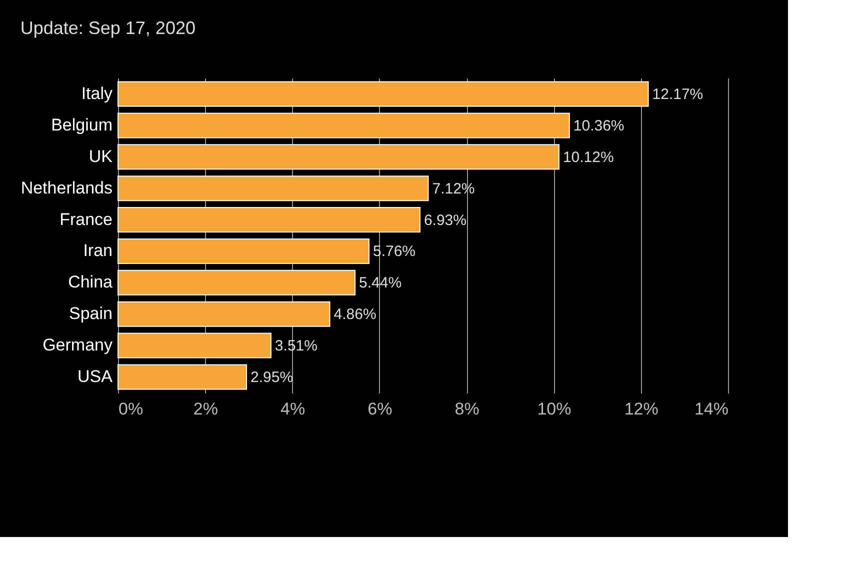 The width and height of the screenshot is (867, 576). I want to click on chart-title: Update: Sep 17, 2020, so click(108, 28).